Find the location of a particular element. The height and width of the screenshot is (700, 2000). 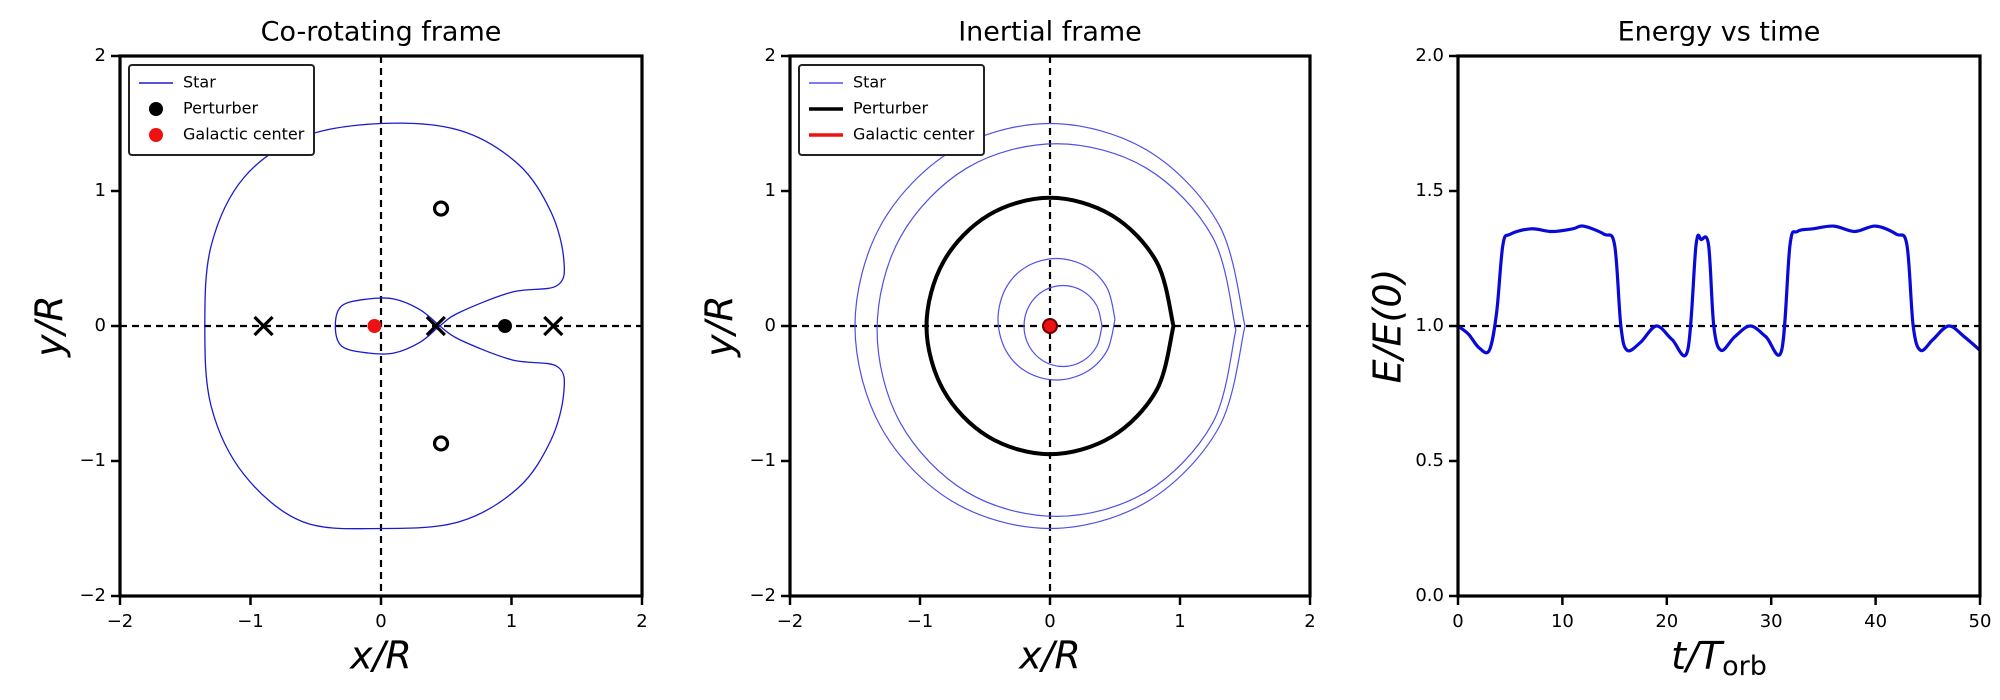

plot-area is located at coordinates (1719, 291).